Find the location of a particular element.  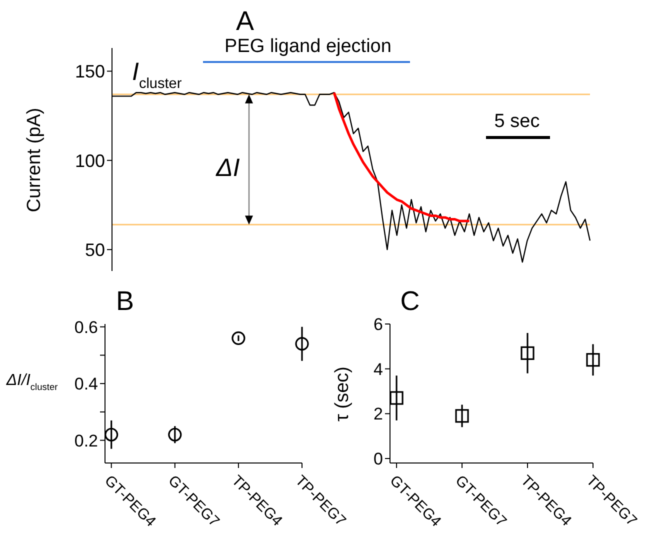

y-tick-label: 150 is located at coordinates (89, 72).